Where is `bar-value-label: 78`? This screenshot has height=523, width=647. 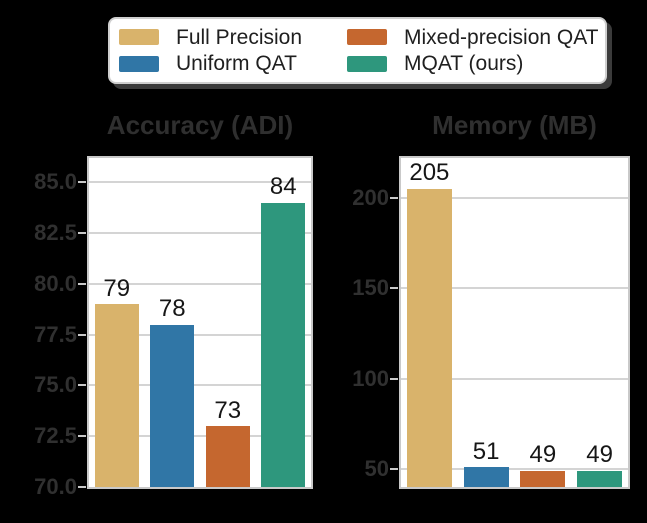 bar-value-label: 78 is located at coordinates (172, 309).